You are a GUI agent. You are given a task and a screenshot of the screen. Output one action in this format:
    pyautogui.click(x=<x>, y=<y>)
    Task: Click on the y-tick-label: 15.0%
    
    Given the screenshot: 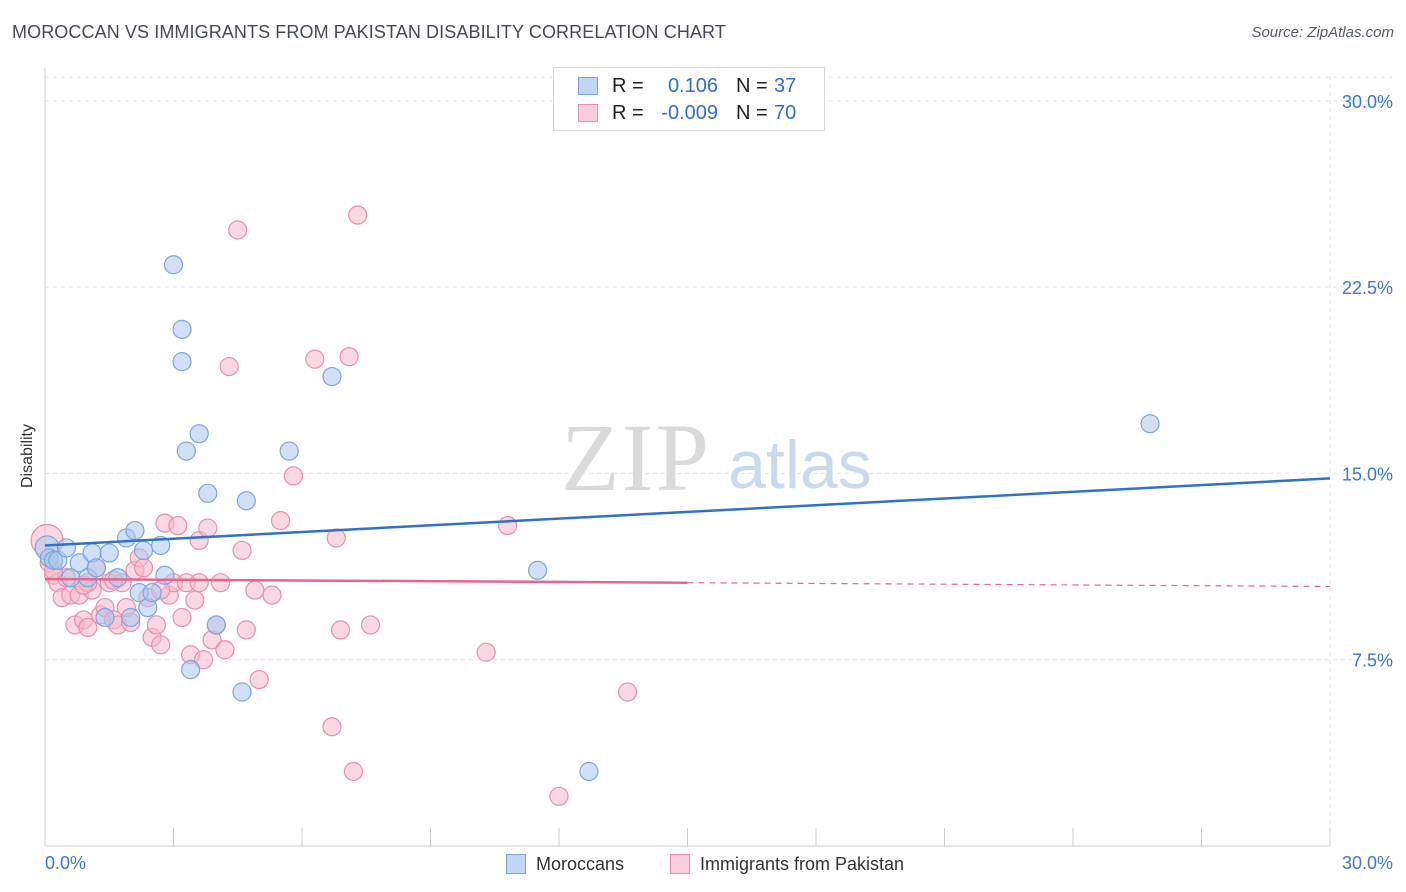 What is the action you would take?
    pyautogui.click(x=1367, y=474)
    